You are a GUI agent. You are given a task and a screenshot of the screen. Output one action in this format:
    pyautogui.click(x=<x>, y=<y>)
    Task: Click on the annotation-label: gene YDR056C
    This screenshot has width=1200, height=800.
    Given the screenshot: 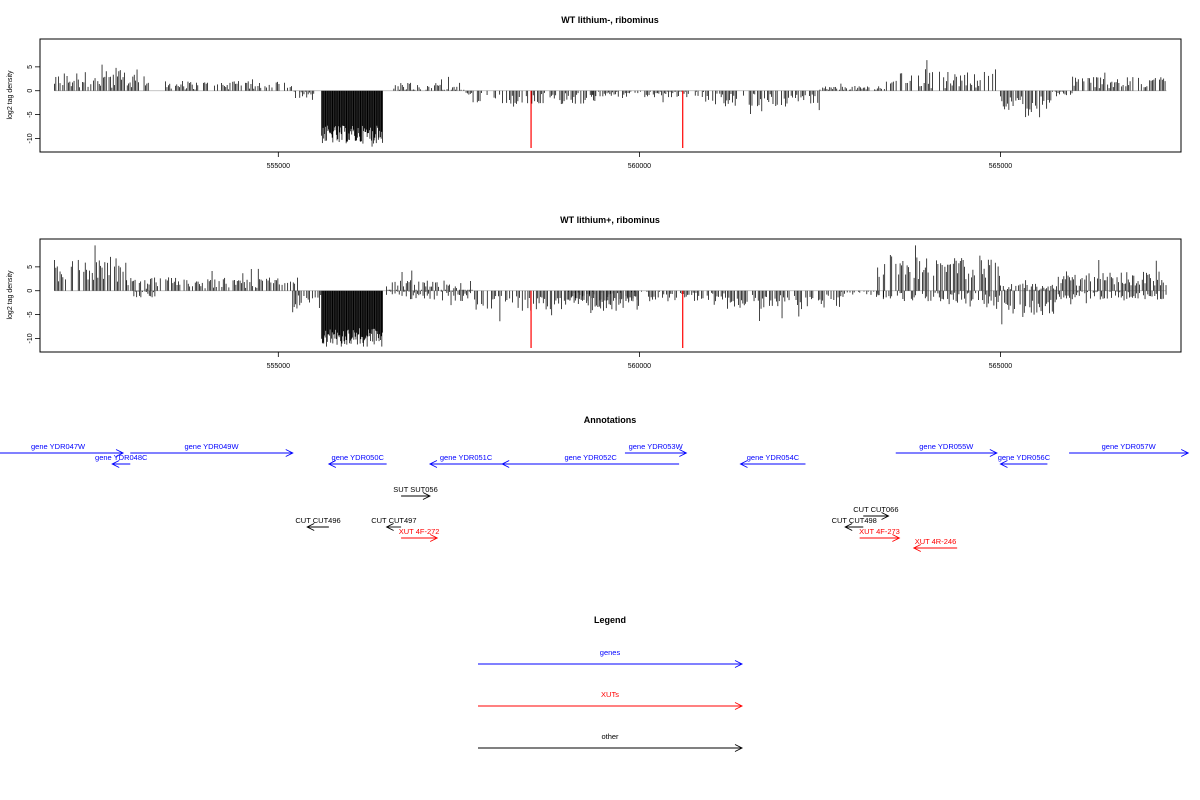 What is the action you would take?
    pyautogui.click(x=1024, y=457)
    